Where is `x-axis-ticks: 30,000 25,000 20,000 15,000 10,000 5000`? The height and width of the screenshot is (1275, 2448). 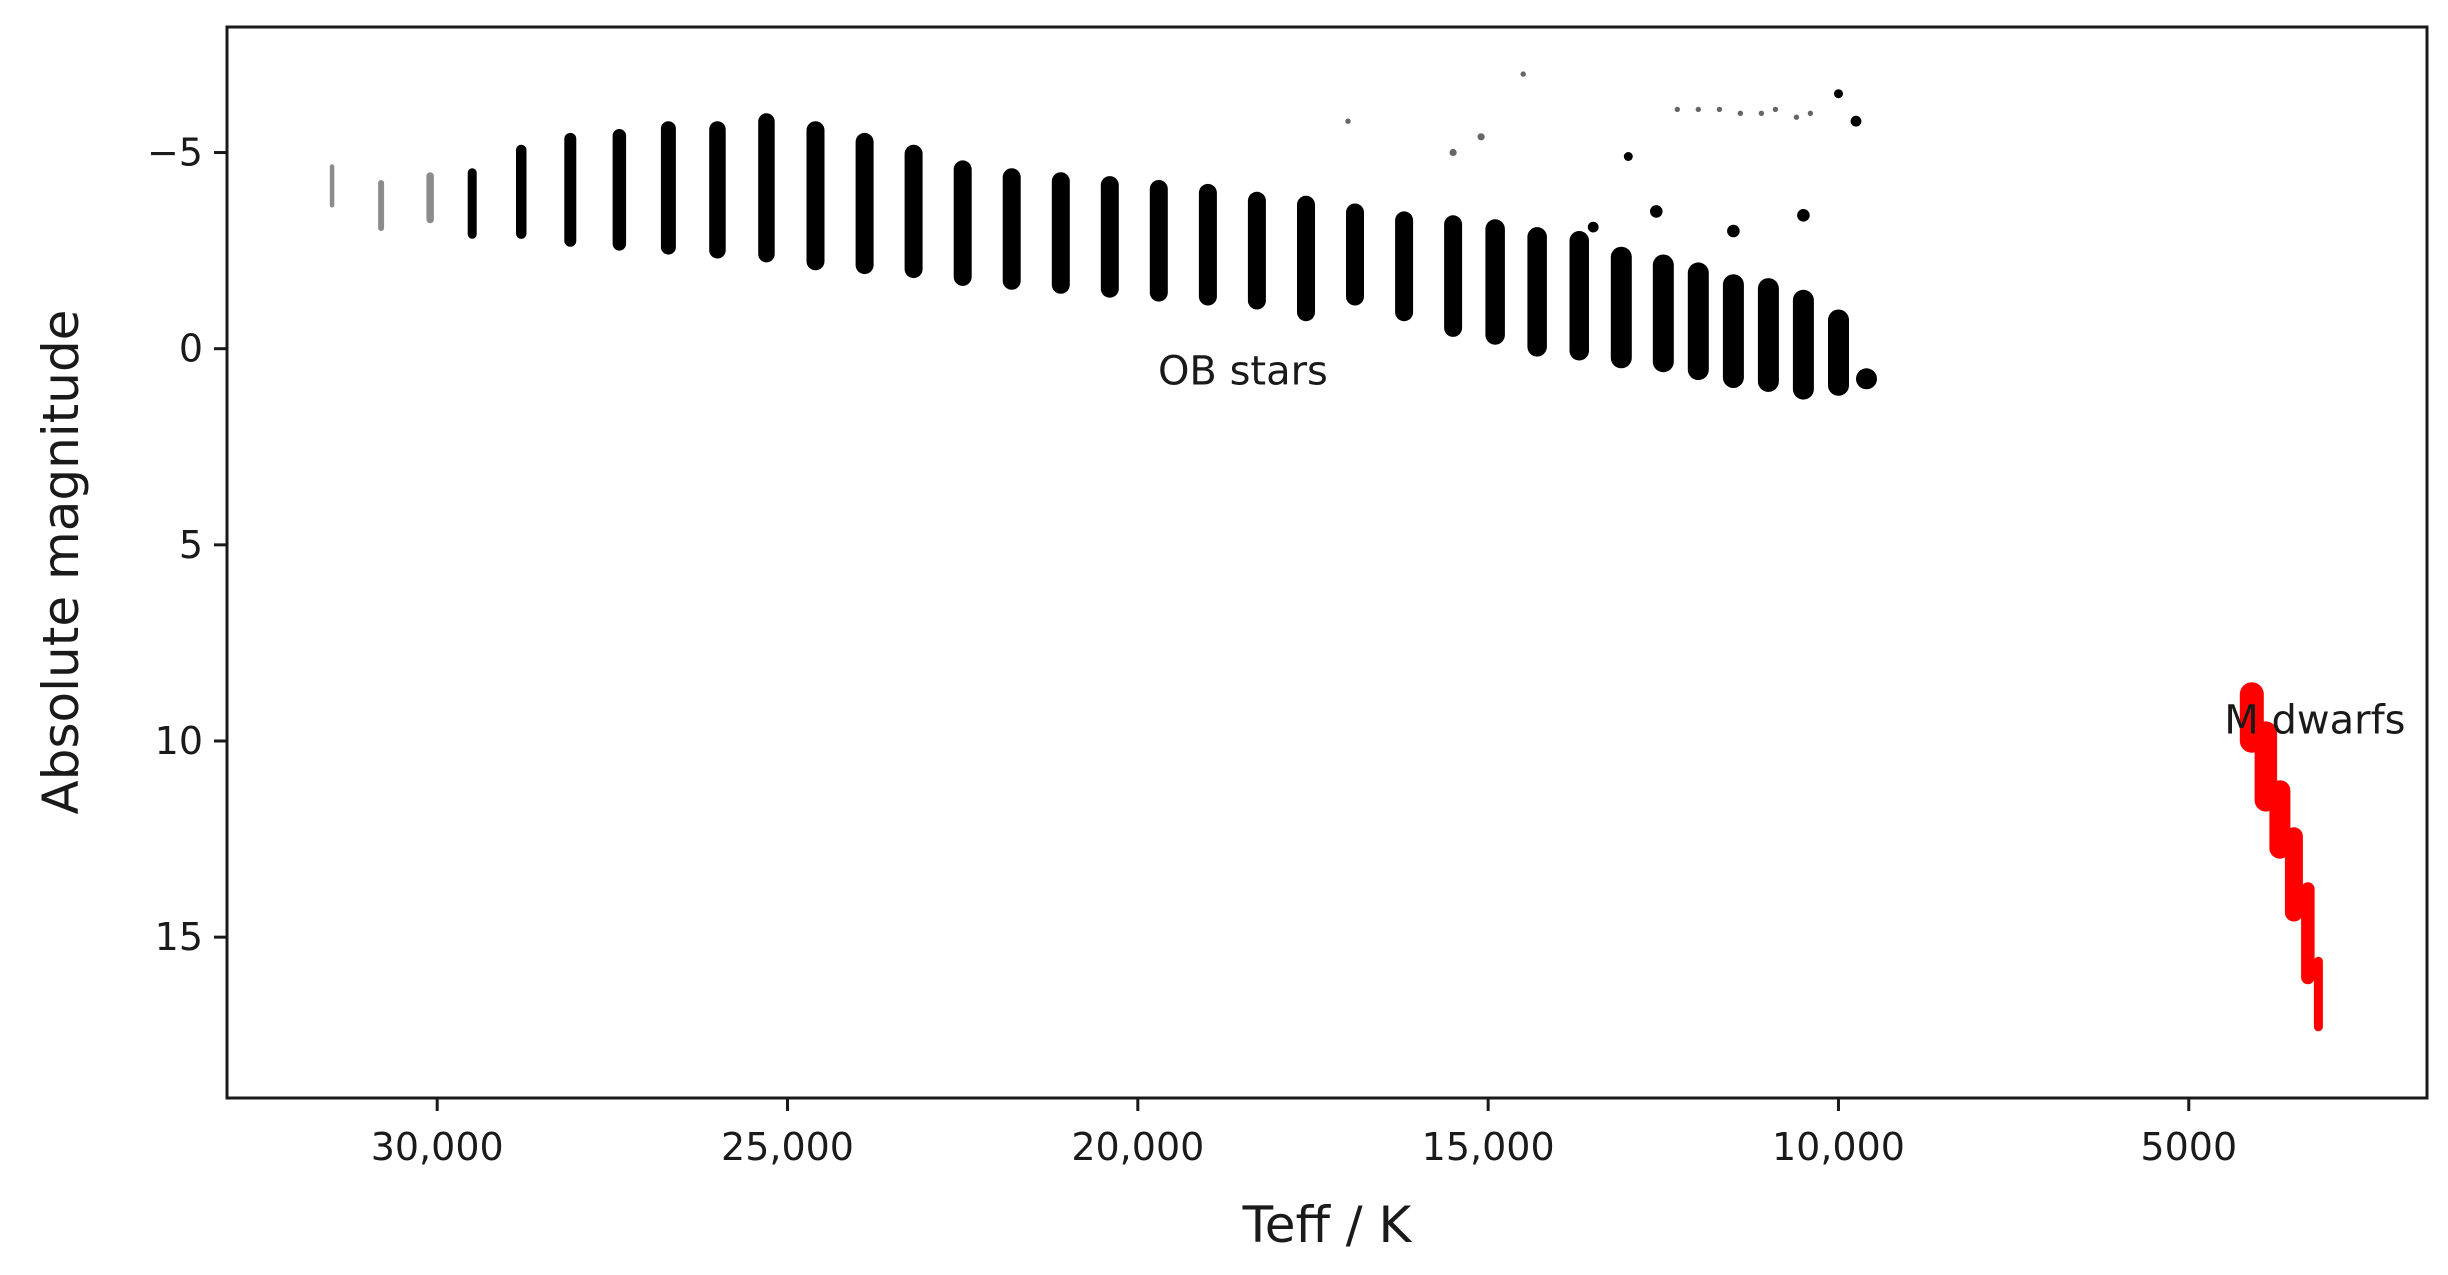 x-axis-ticks: 30,000 25,000 20,000 15,000 10,000 5000 is located at coordinates (1304, 1133).